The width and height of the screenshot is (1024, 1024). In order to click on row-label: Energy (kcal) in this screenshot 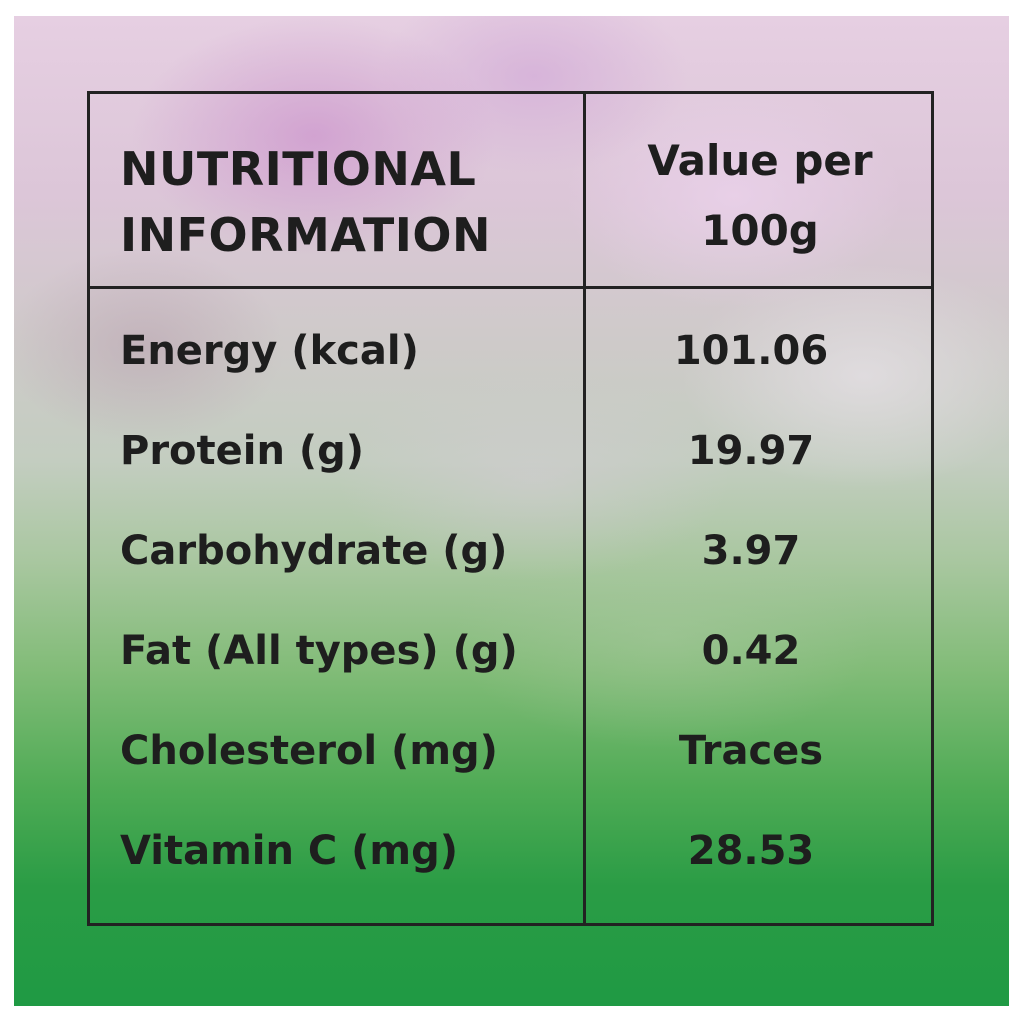, I will do `click(269, 351)`.